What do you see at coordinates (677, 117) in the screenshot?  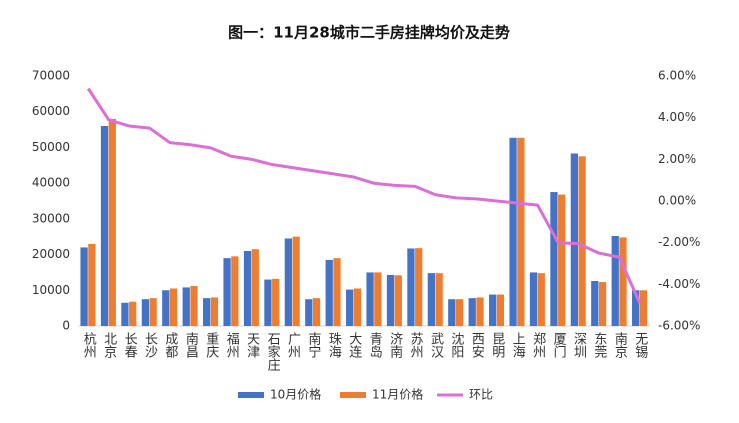 I see `y2-tick-label: 4.00%` at bounding box center [677, 117].